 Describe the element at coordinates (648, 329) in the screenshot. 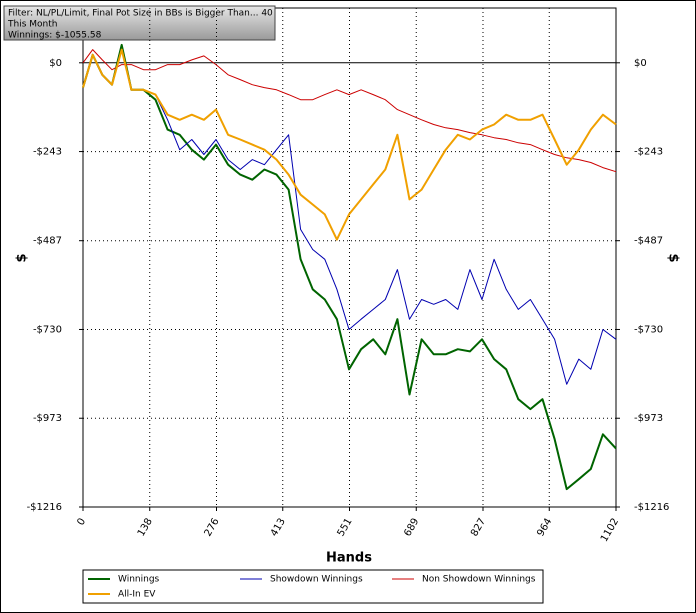

I see `y2-tick-label: -$730` at that location.